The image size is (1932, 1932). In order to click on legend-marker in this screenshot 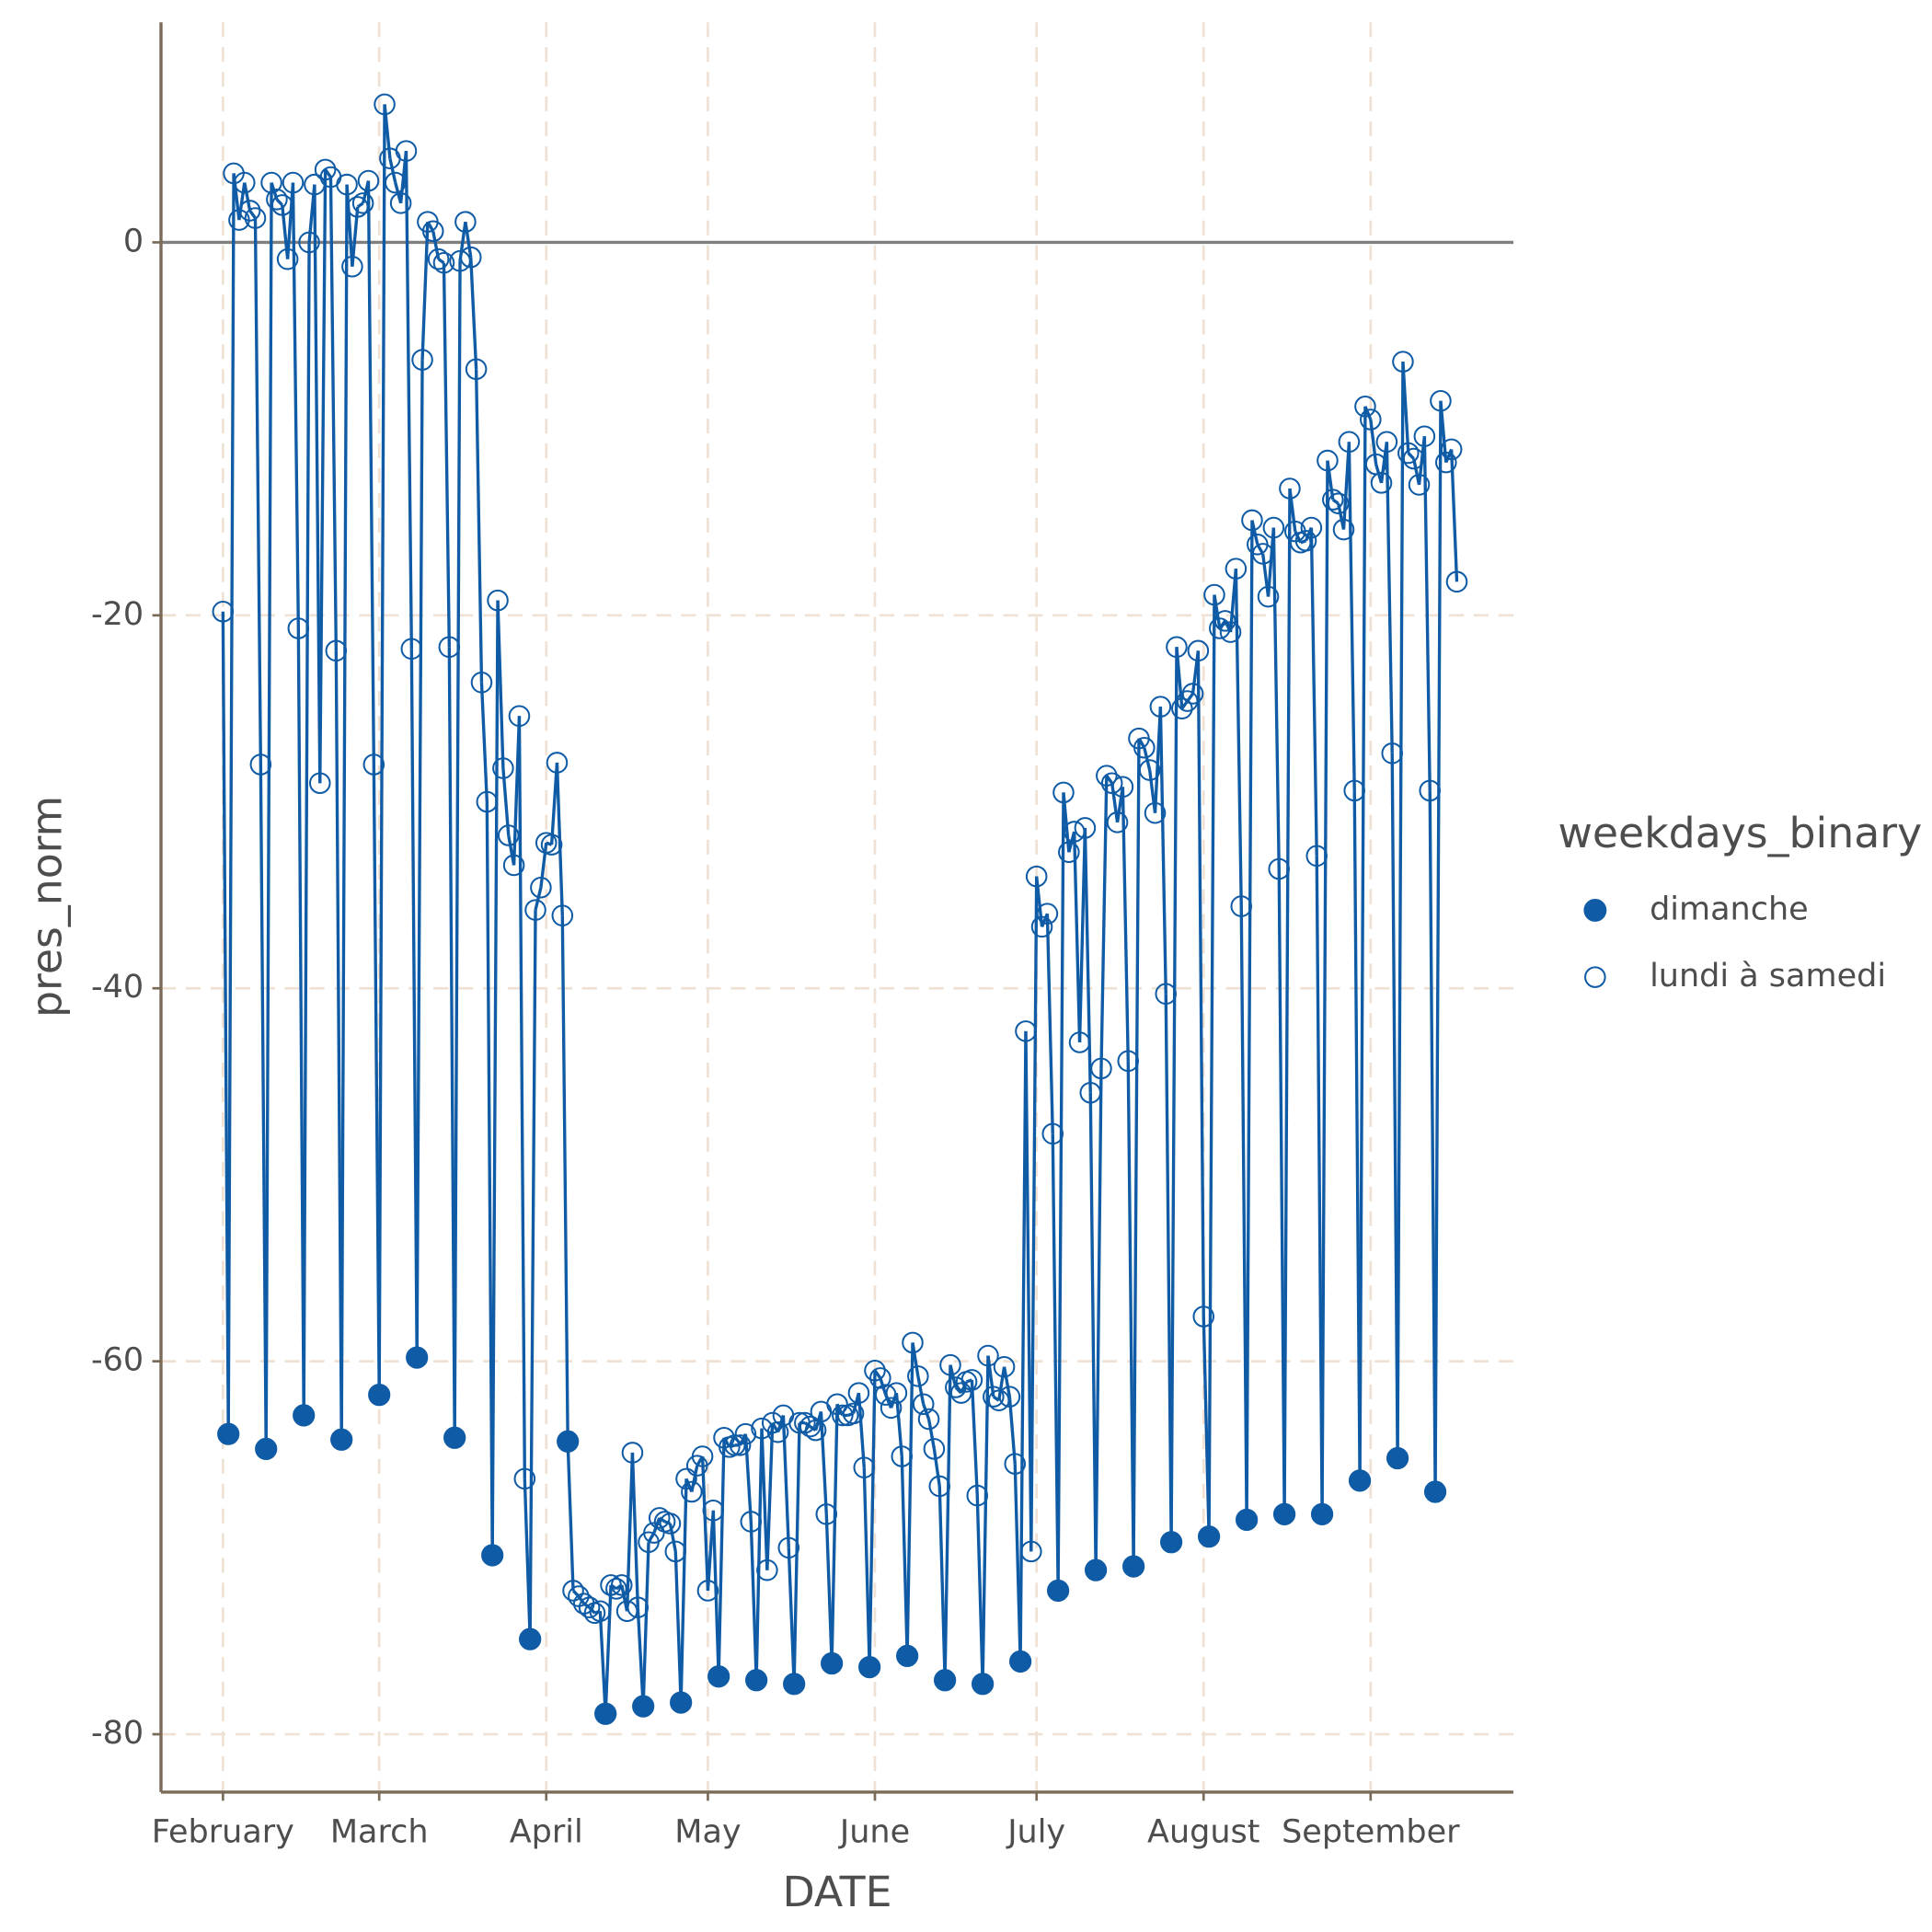, I will do `click(1595, 977)`.